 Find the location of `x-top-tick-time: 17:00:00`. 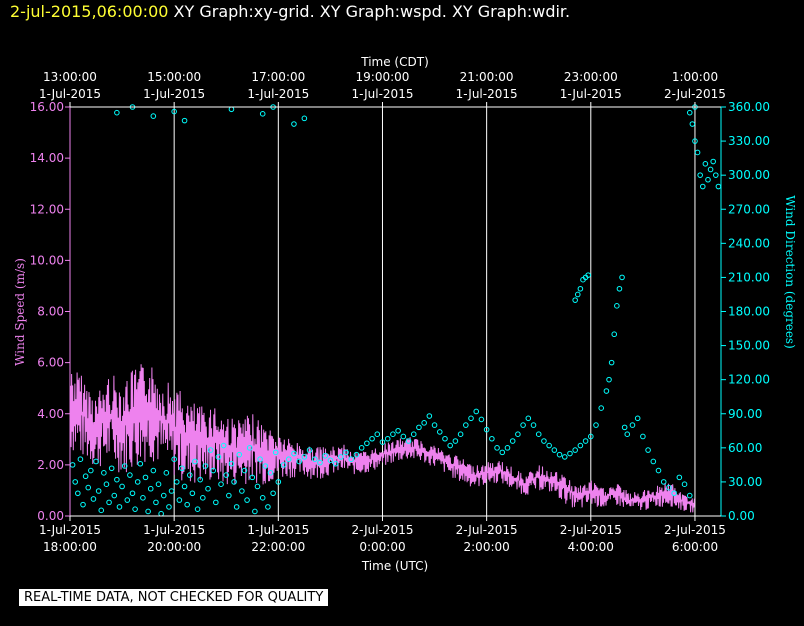

x-top-tick-time: 17:00:00 is located at coordinates (278, 77).